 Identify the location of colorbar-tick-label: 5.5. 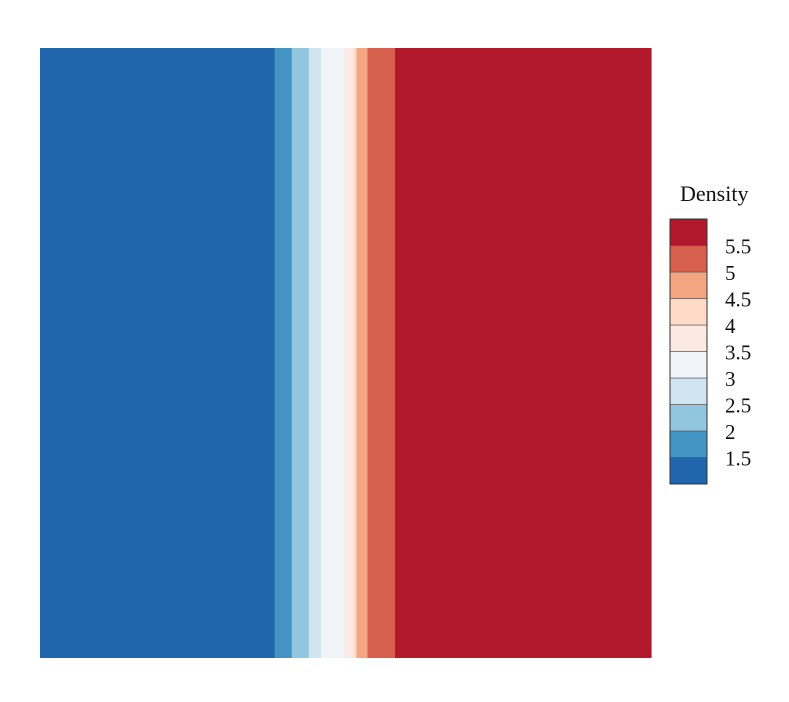
(738, 247).